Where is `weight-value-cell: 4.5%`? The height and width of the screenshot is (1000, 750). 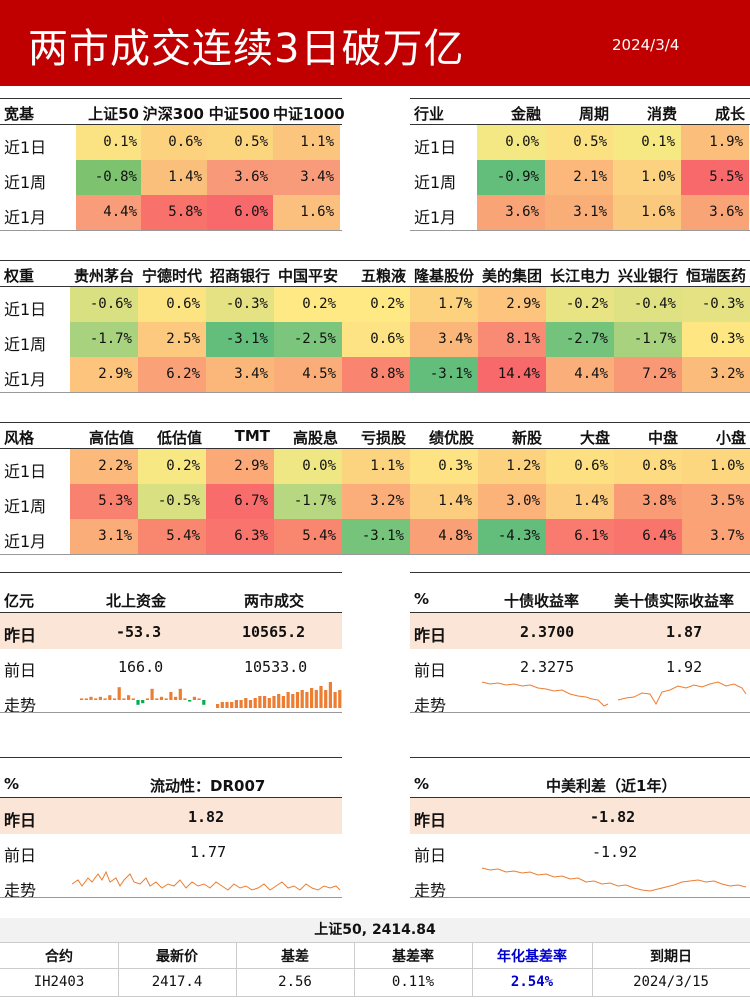 weight-value-cell: 4.5% is located at coordinates (308, 374).